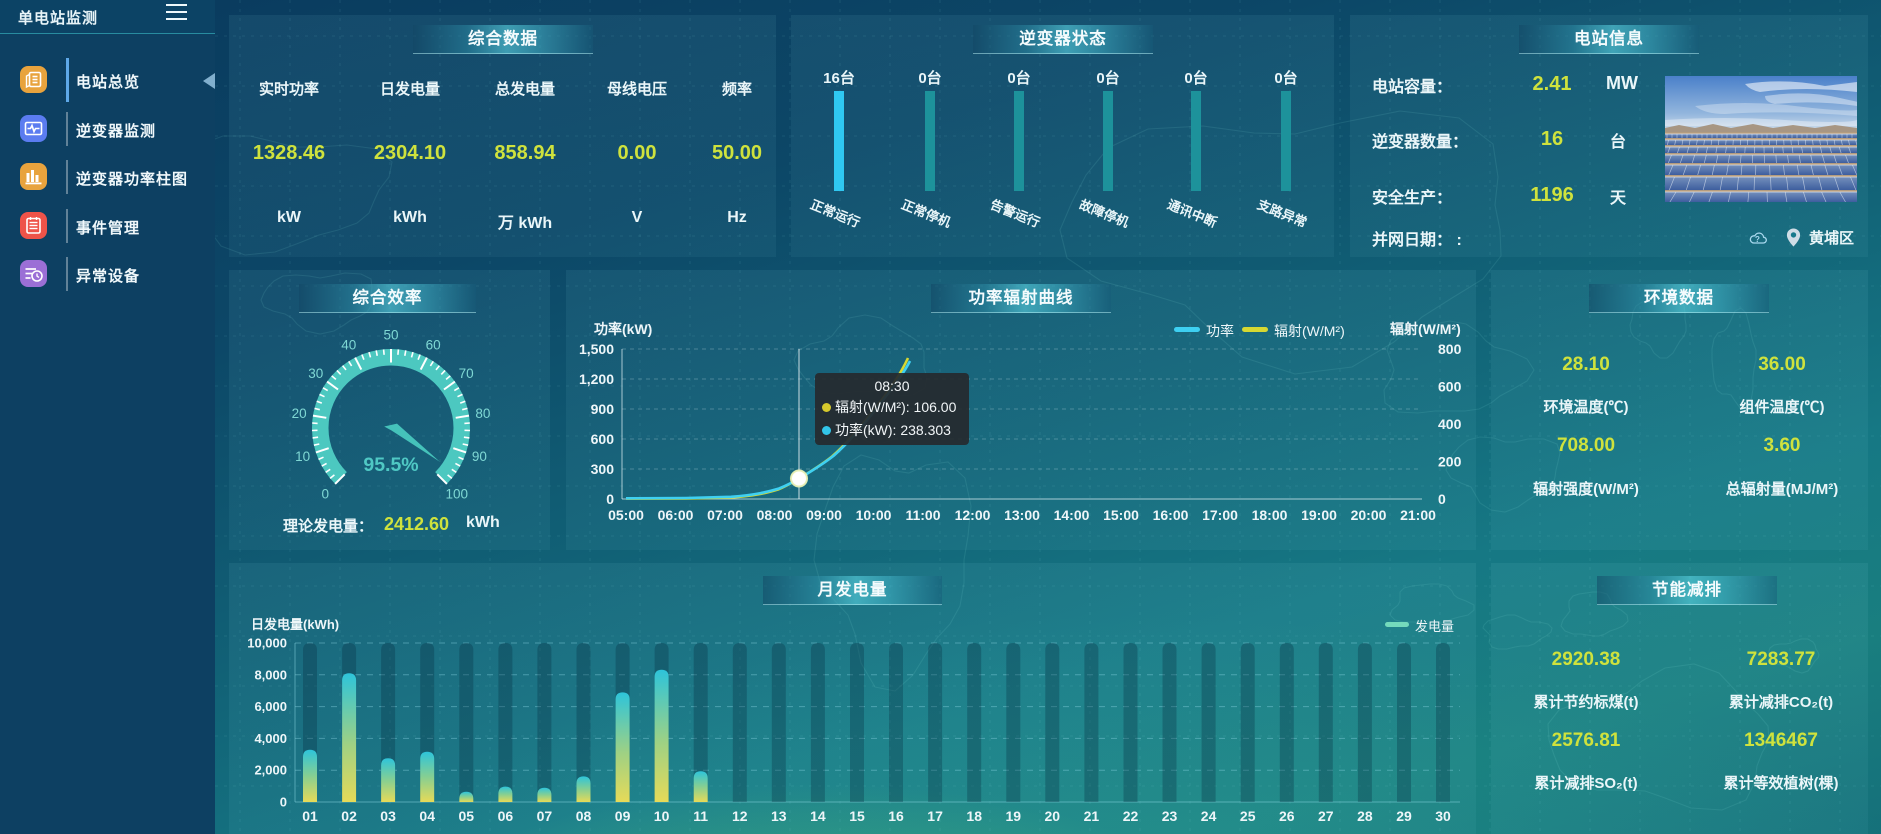 The height and width of the screenshot is (834, 1881). Describe the element at coordinates (1170, 816) in the screenshot. I see `svg-text: 23` at that location.